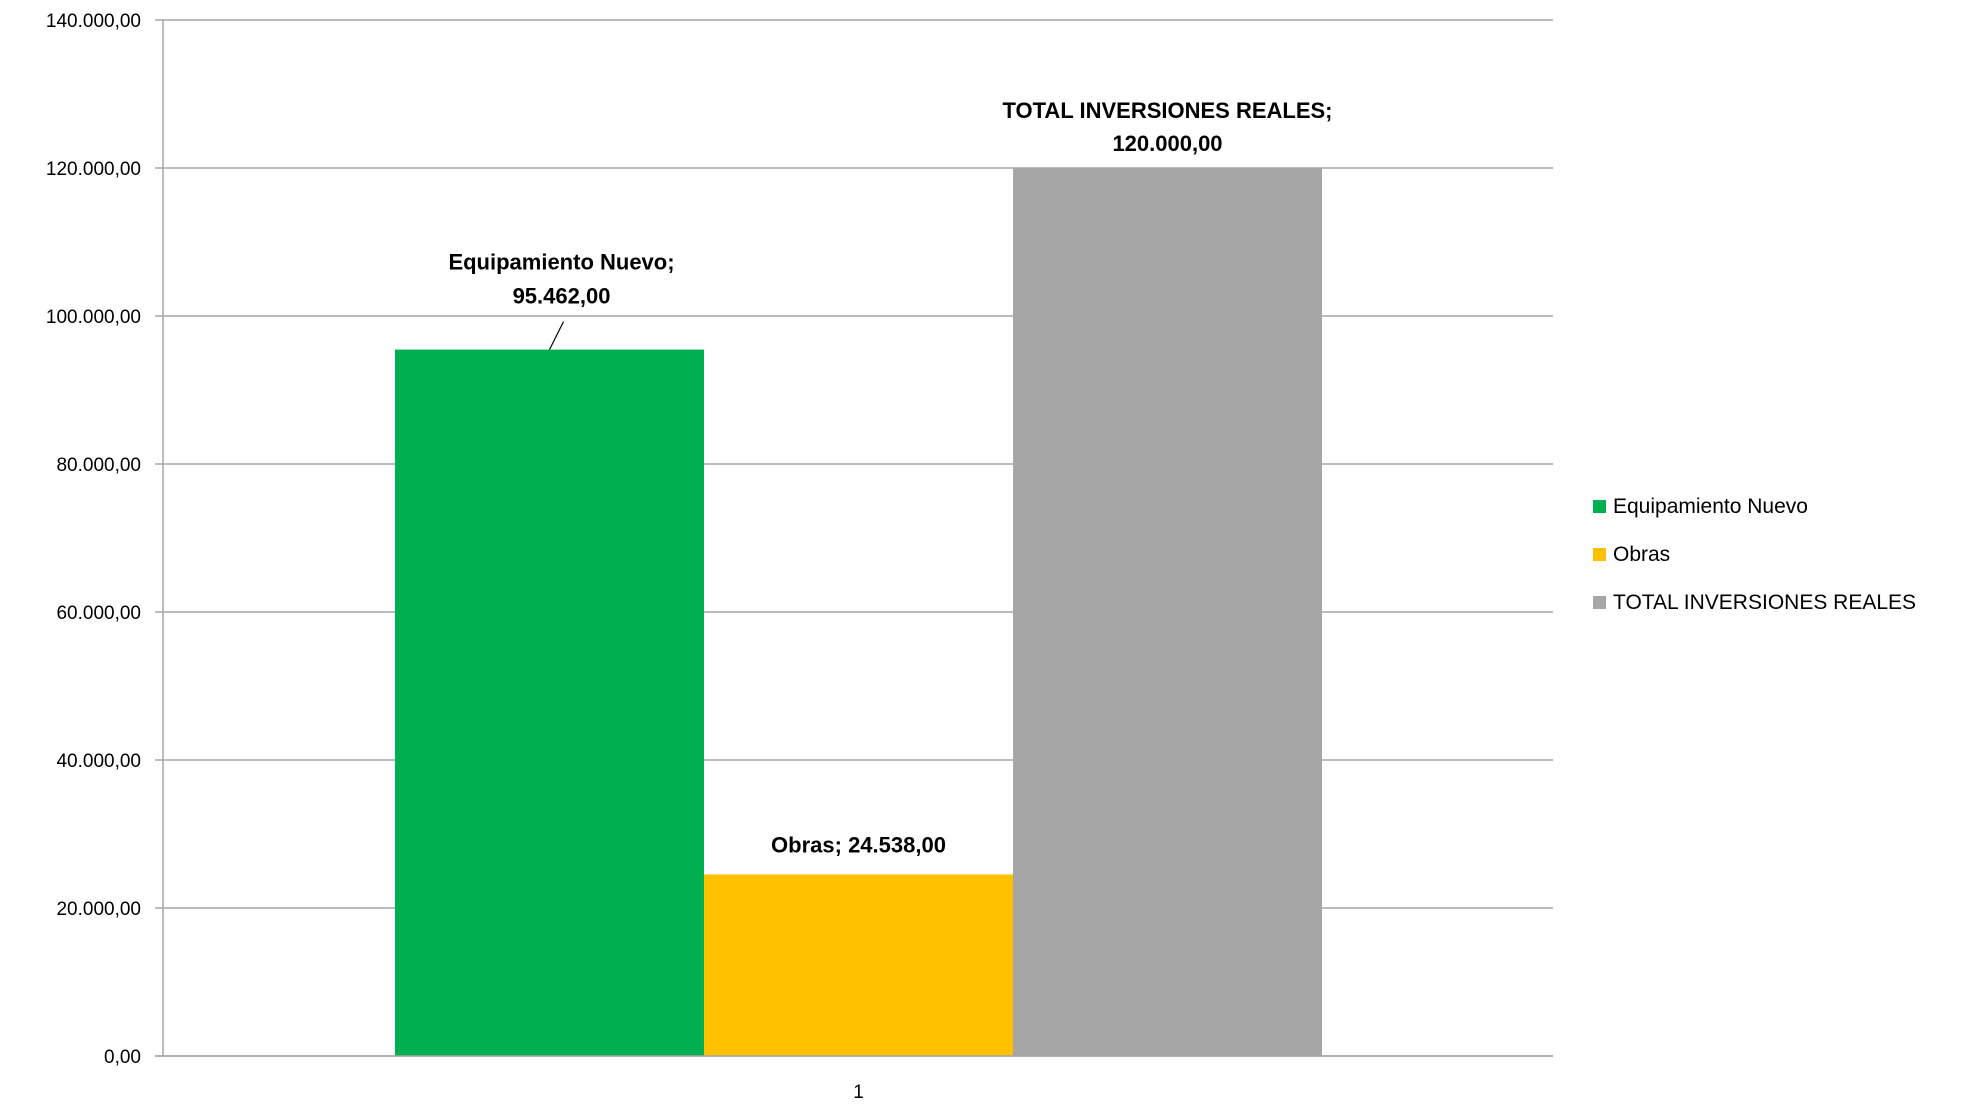 The image size is (1968, 1107). Describe the element at coordinates (556, 335) in the screenshot. I see `label-leader-line` at that location.